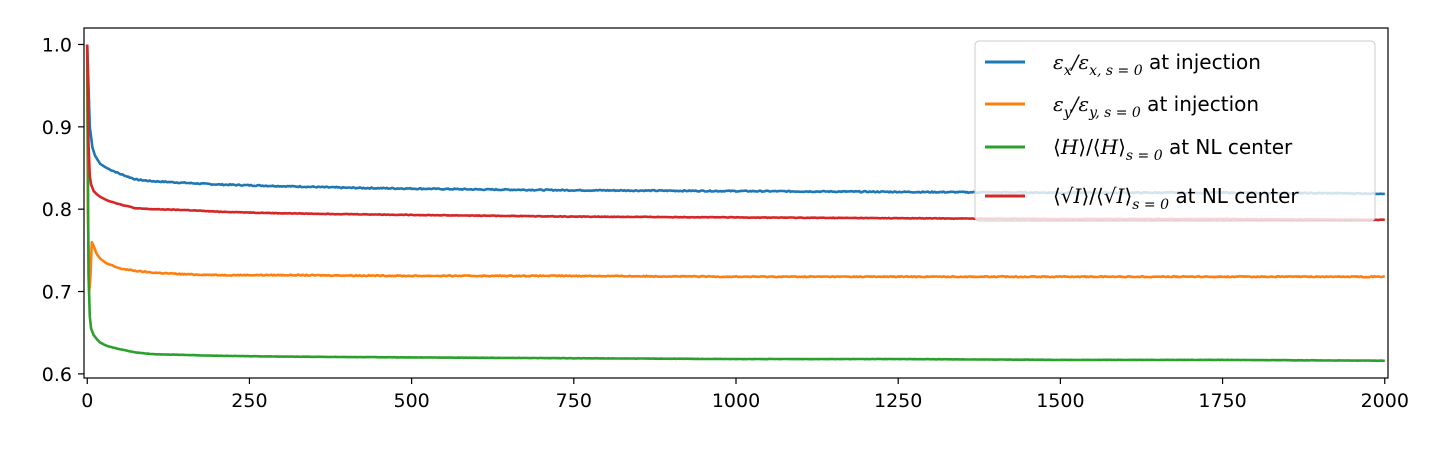 The image size is (1440, 450). What do you see at coordinates (87, 401) in the screenshot?
I see `x-tick-label: 0` at bounding box center [87, 401].